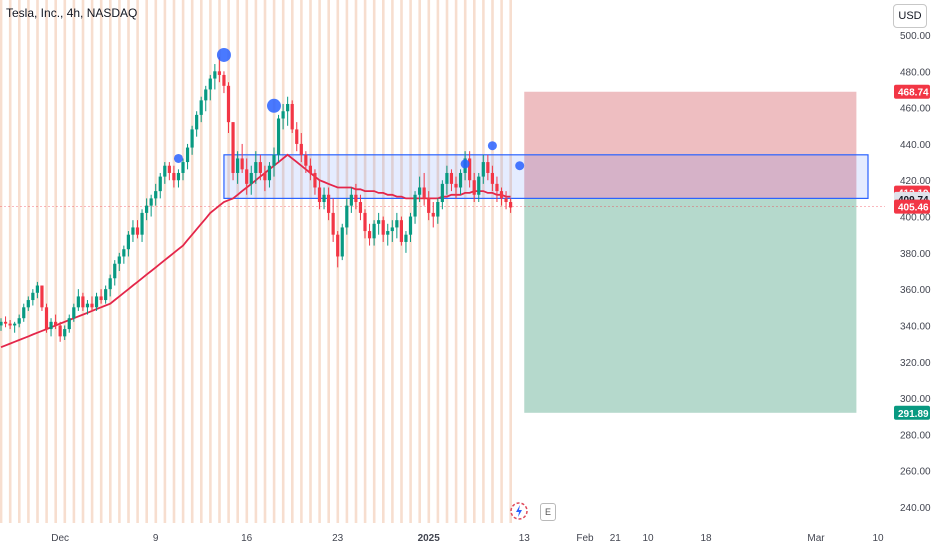  I want to click on time-tick-label: 10, so click(648, 538).